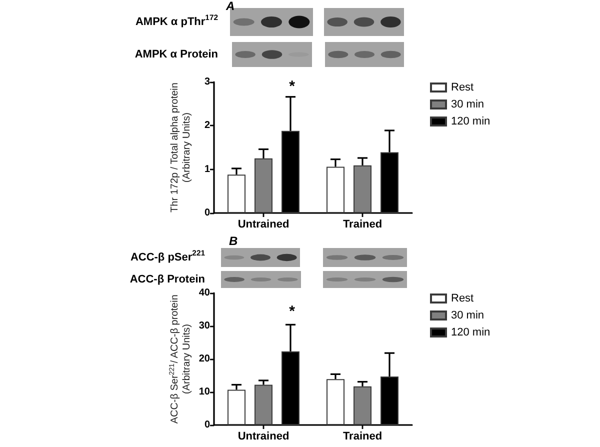 Image resolution: width=600 pixels, height=447 pixels. Describe the element at coordinates (168, 256) in the screenshot. I see `text: ACC-β pSer$^{221}$` at that location.